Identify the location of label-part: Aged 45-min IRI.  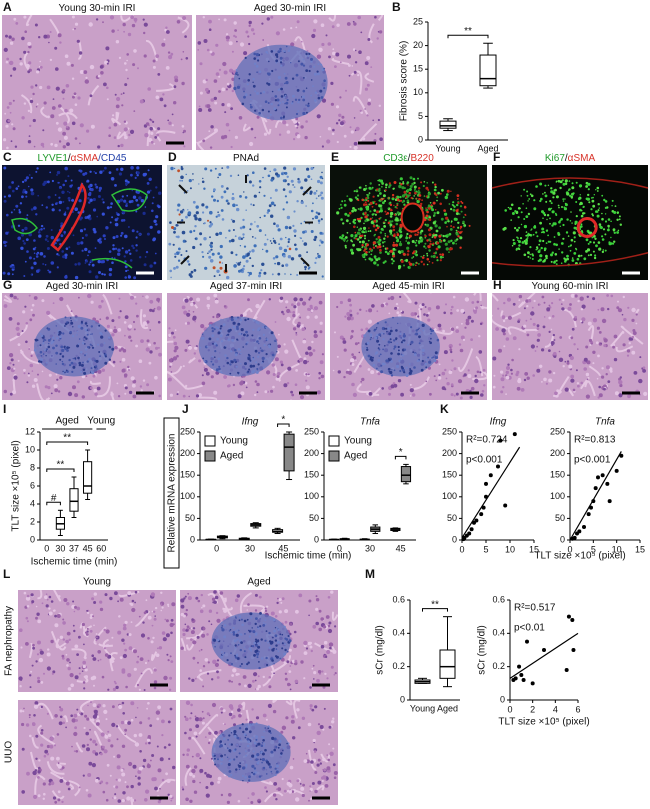
(408, 286).